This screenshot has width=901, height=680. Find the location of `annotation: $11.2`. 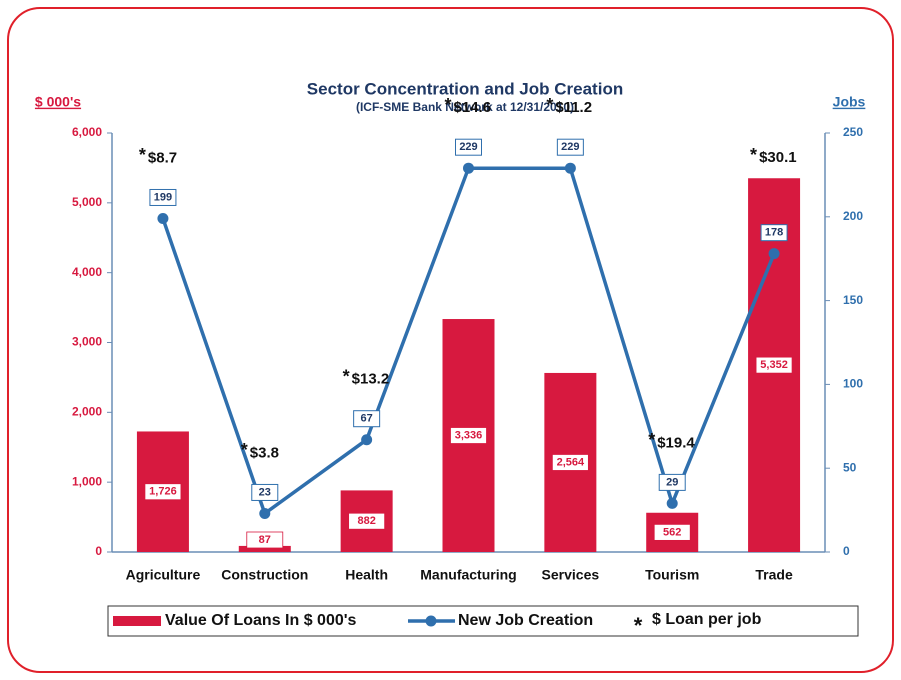

annotation: $11.2 is located at coordinates (573, 107).